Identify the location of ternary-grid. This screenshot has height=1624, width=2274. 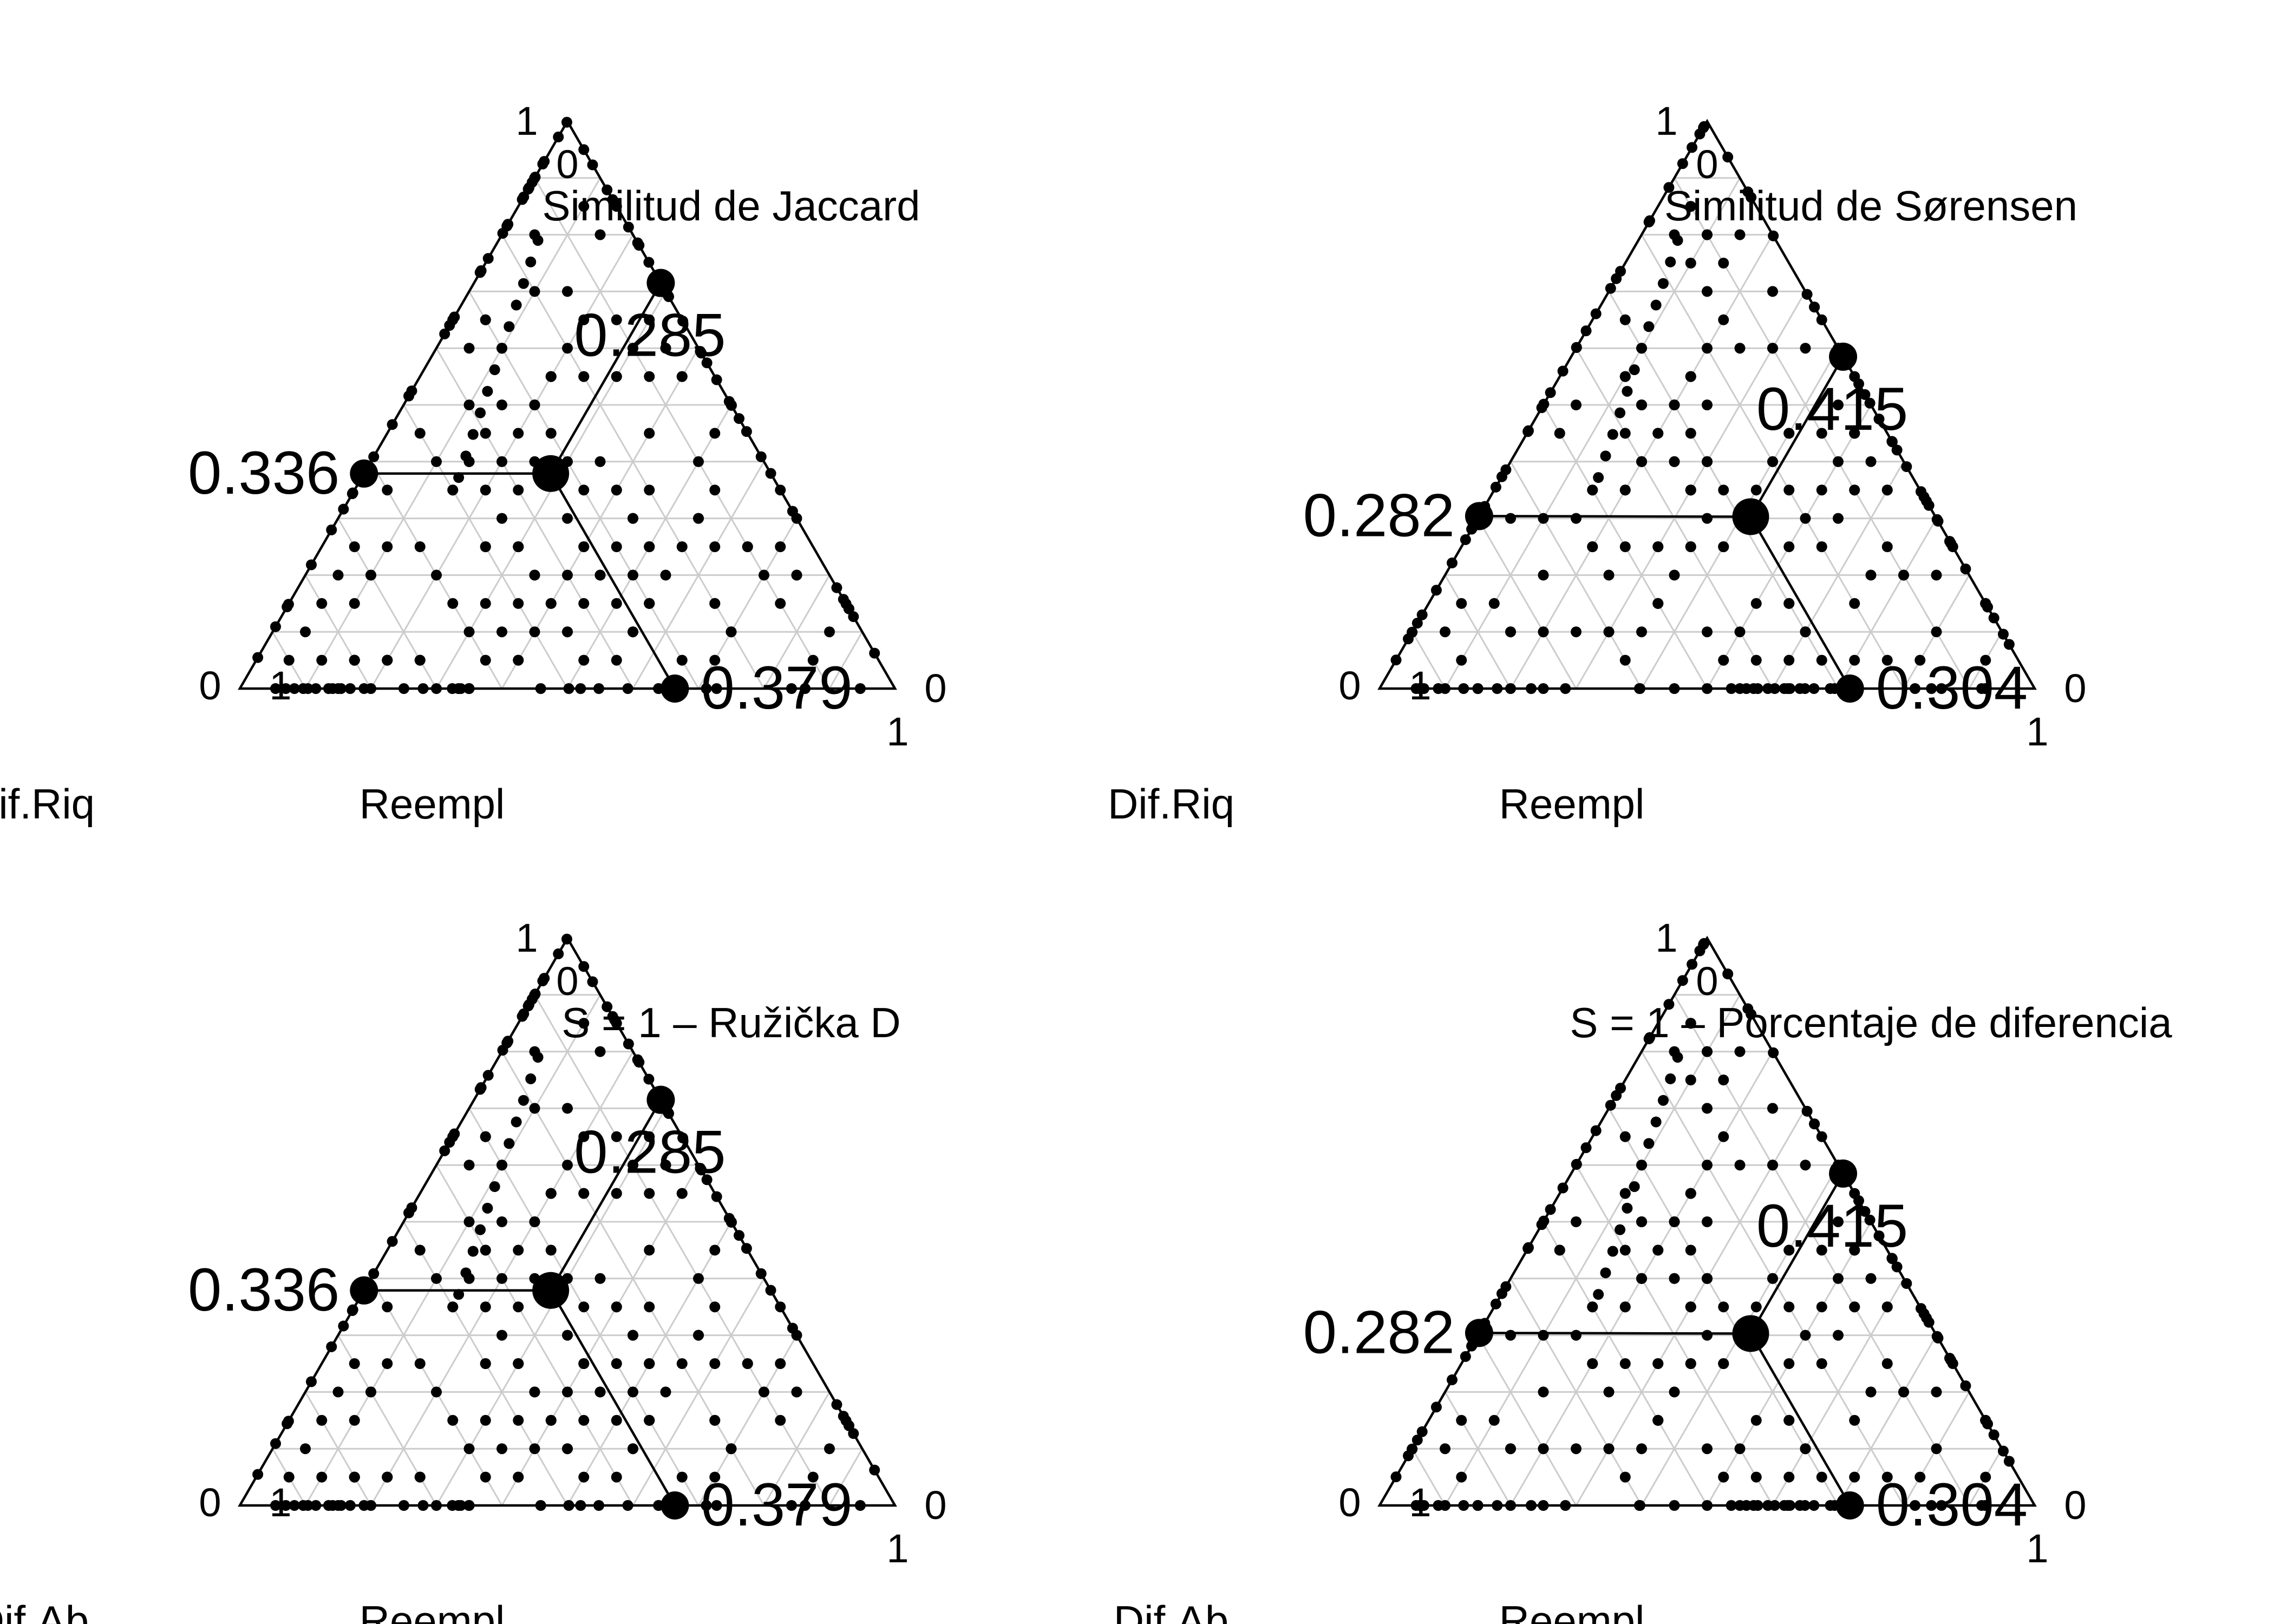
(1708, 433).